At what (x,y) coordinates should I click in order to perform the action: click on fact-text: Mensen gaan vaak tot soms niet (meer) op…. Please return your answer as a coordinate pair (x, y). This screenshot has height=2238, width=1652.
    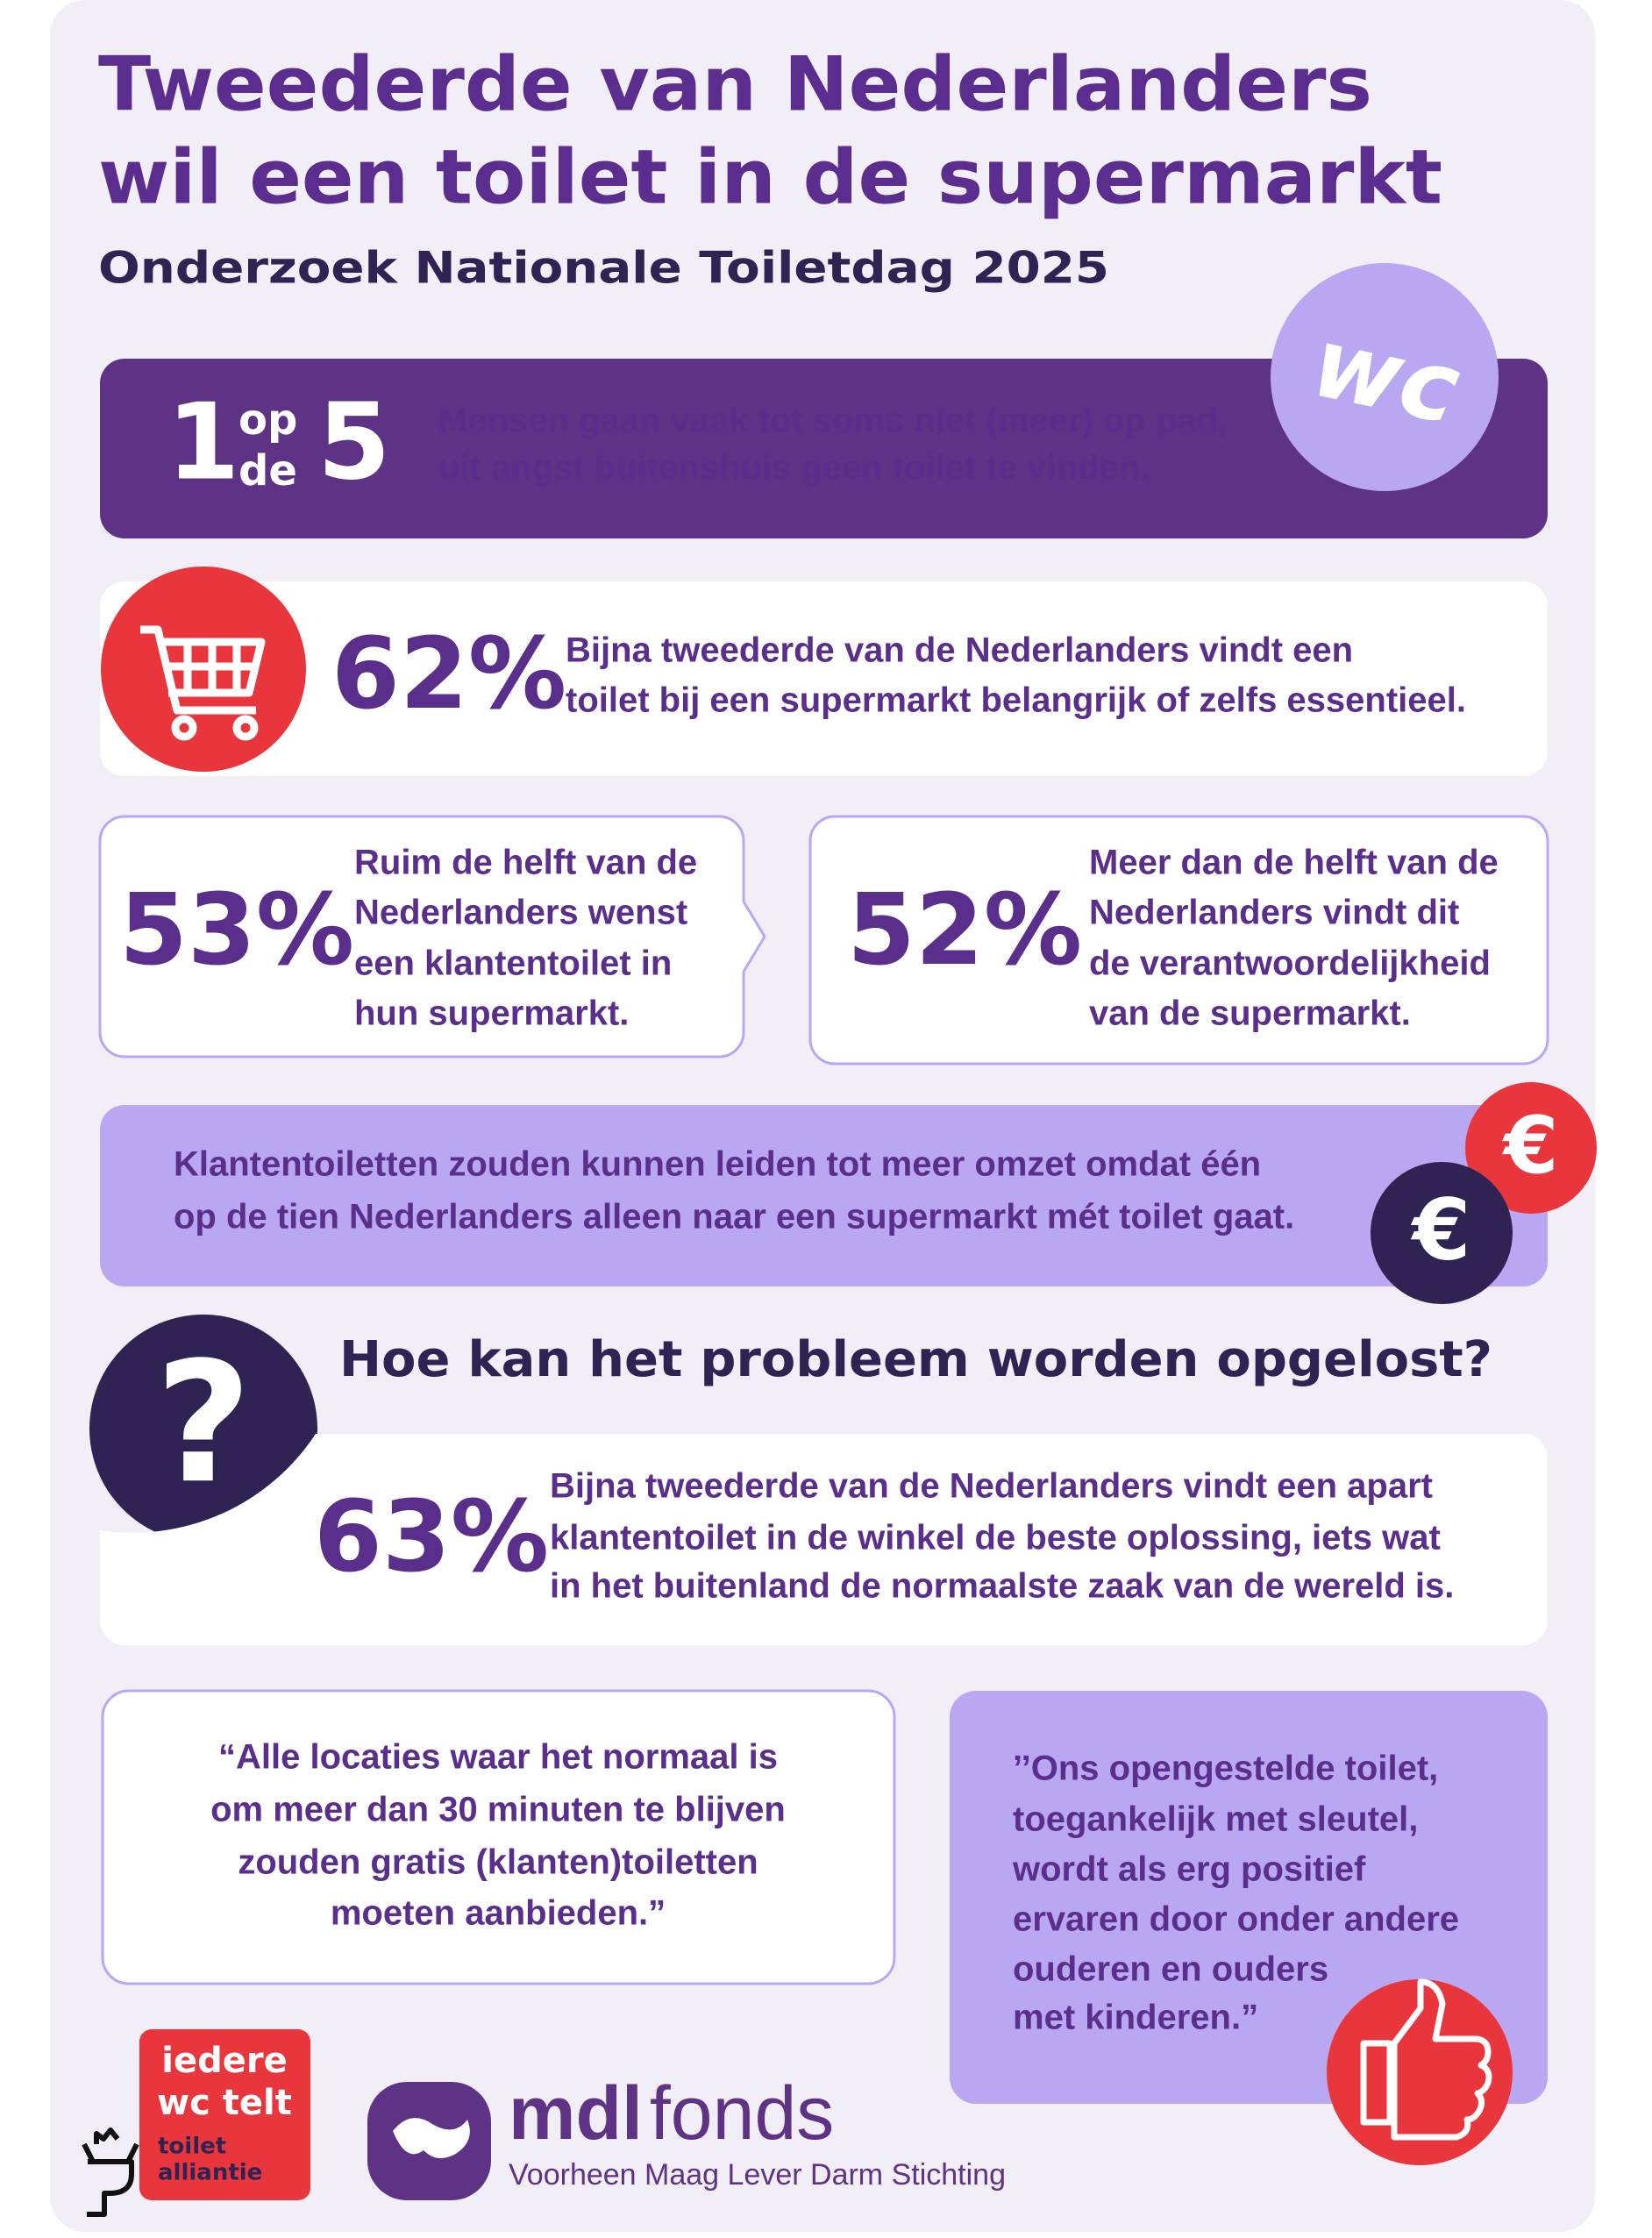
    Looking at the image, I should click on (833, 421).